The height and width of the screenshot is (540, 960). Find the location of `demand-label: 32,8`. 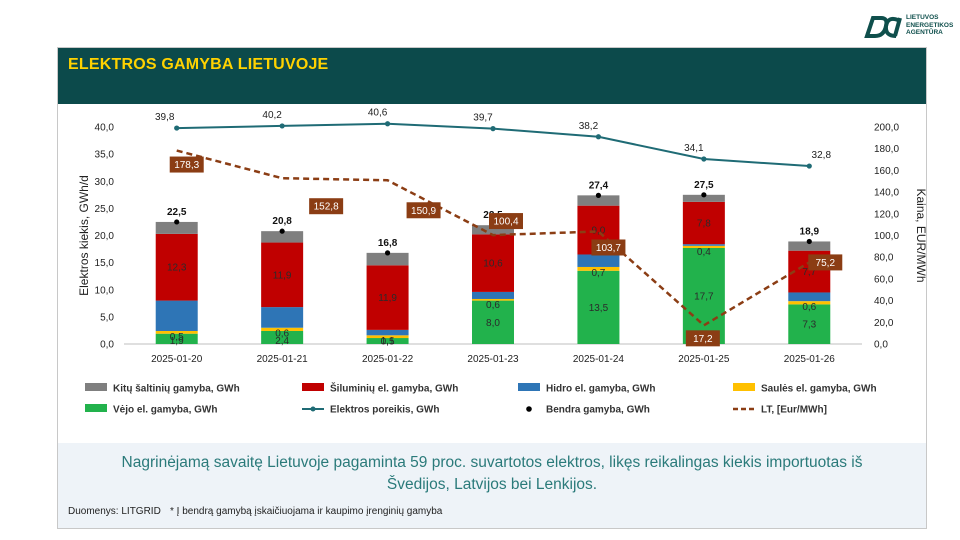

demand-label: 32,8 is located at coordinates (822, 155).